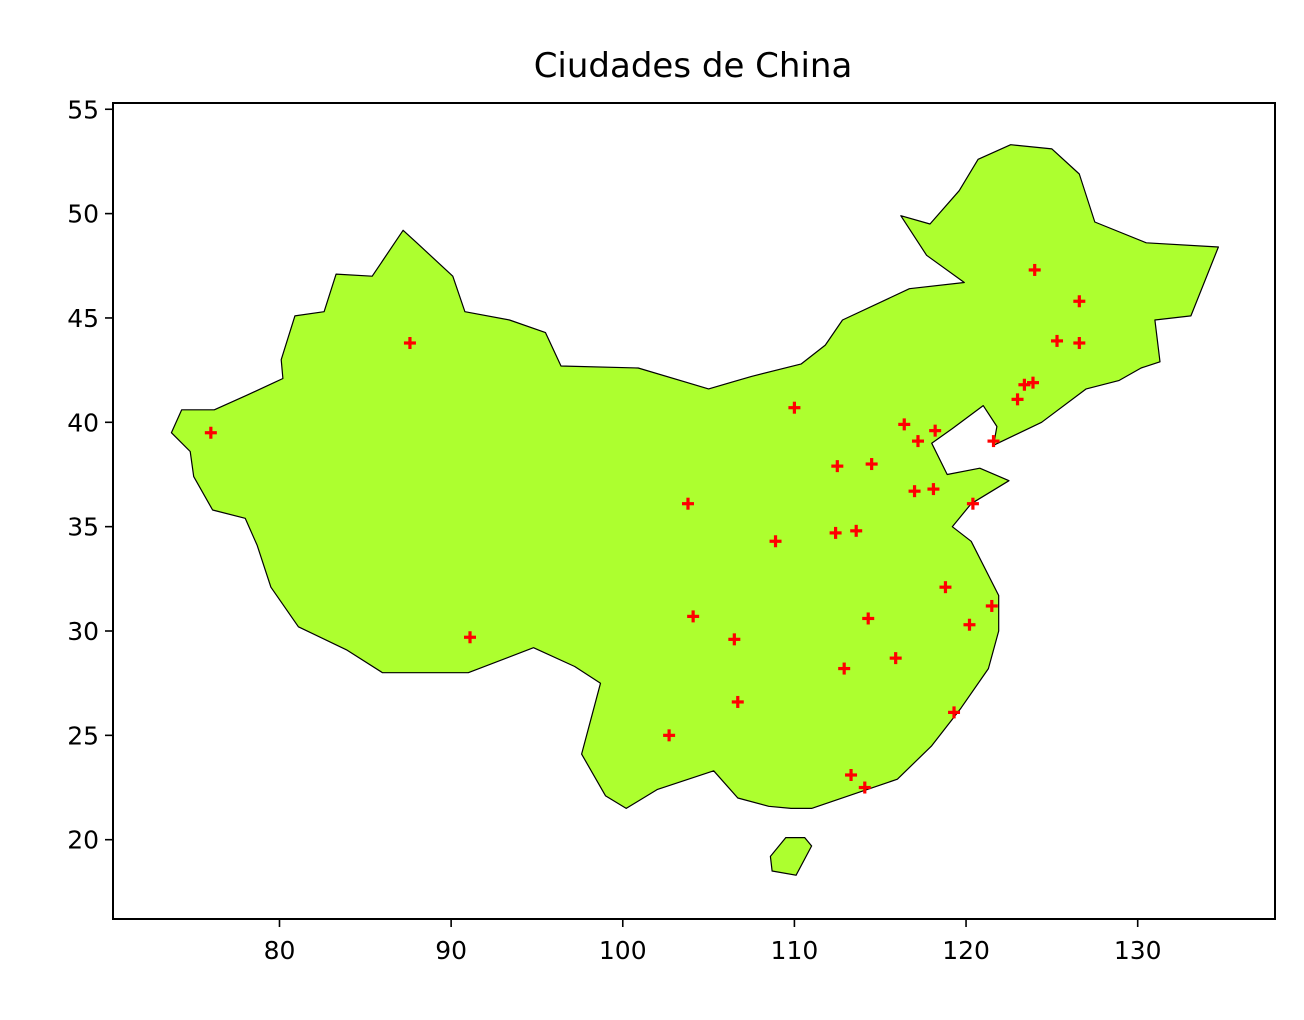 The height and width of the screenshot is (1020, 1304). I want to click on y-tick-label: 45, so click(83, 318).